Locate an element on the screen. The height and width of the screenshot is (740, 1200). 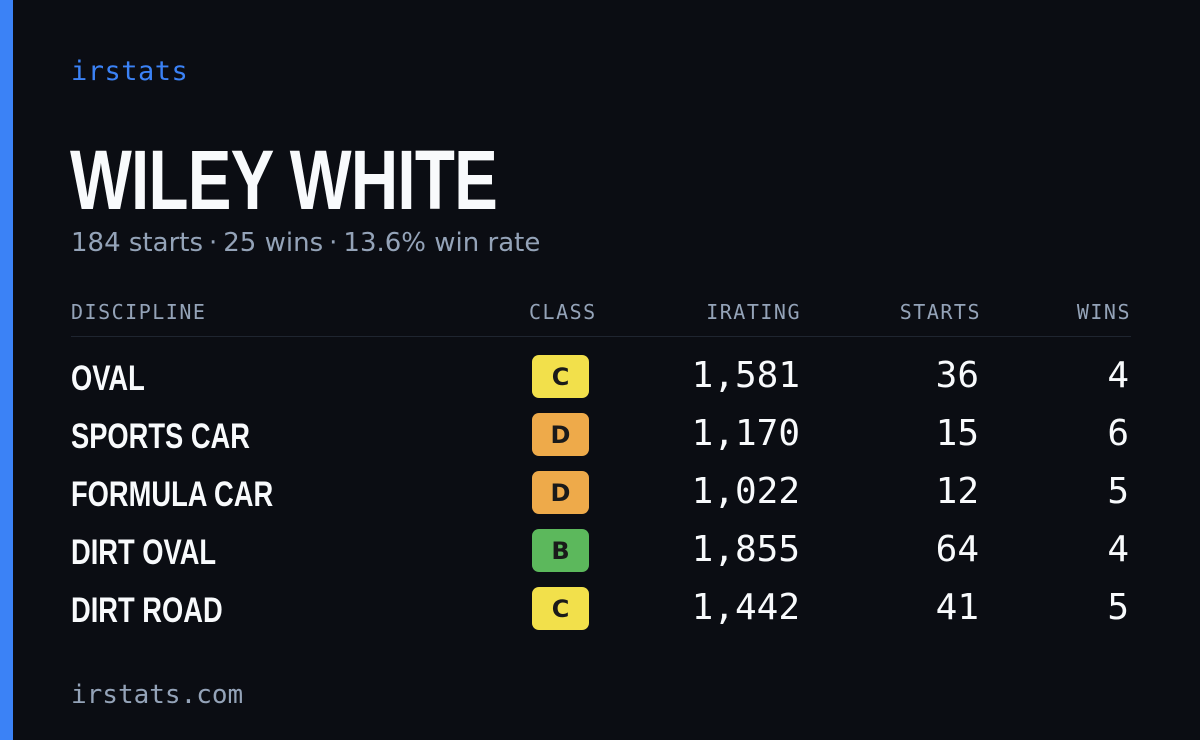
footer-link: irstats.com is located at coordinates (157, 695).